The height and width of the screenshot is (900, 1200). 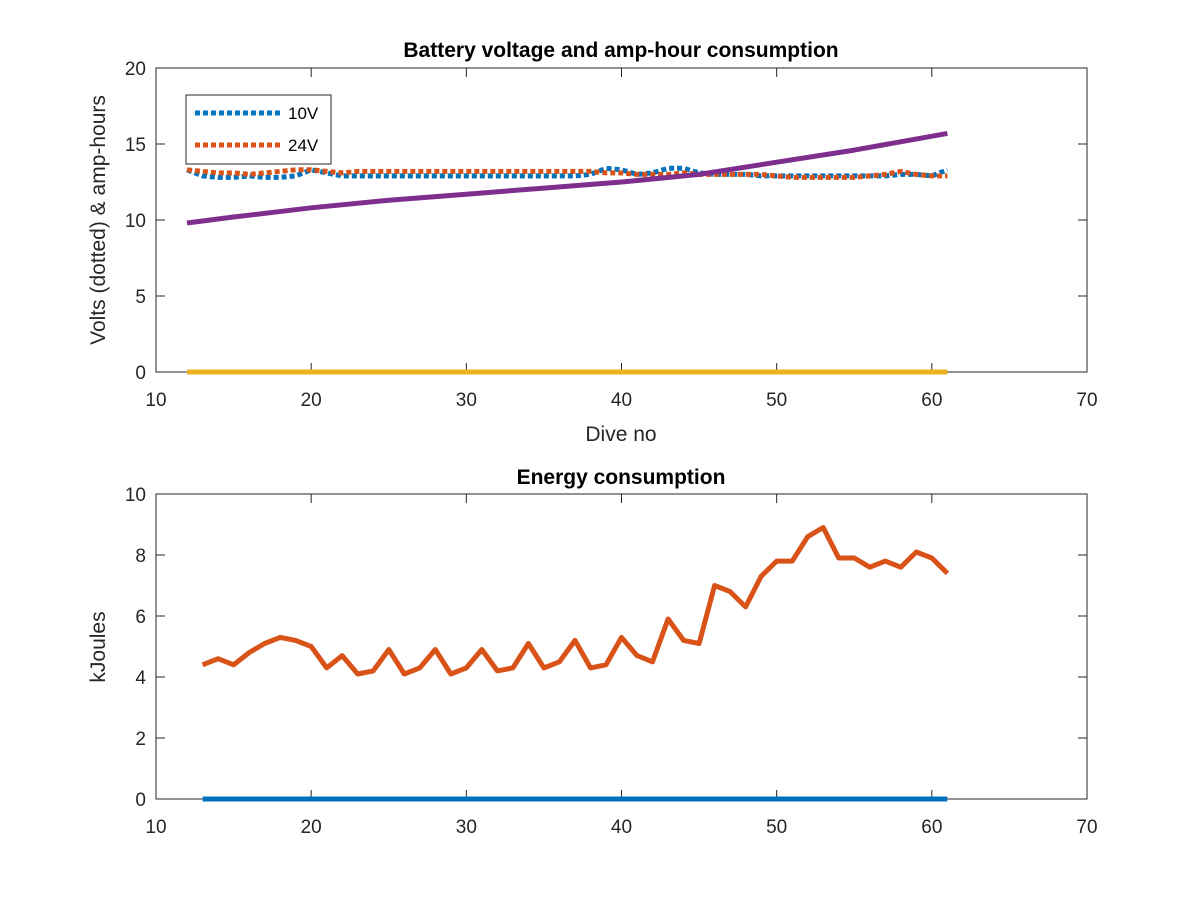 What do you see at coordinates (140, 373) in the screenshot?
I see `top-y-tick-label: 0` at bounding box center [140, 373].